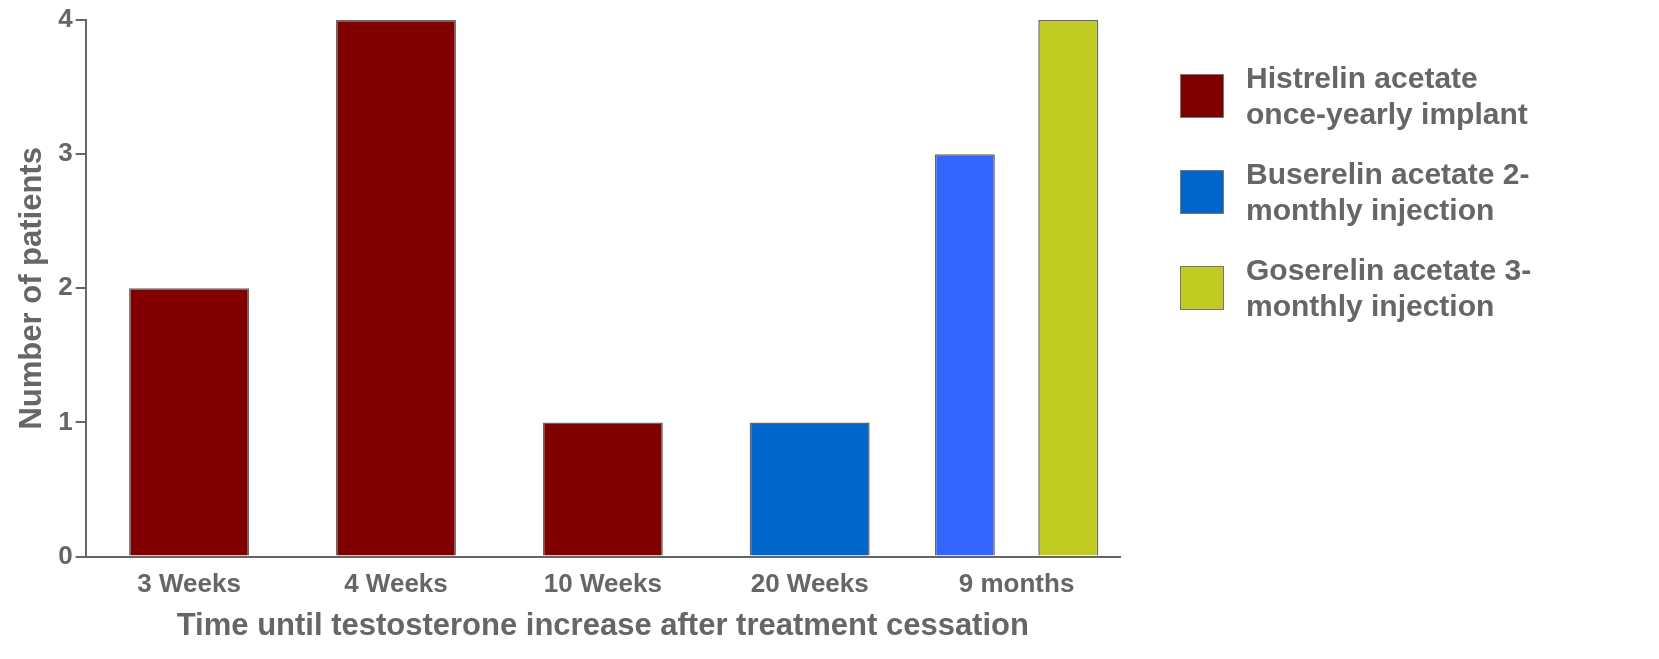 The width and height of the screenshot is (1659, 659). Describe the element at coordinates (809, 583) in the screenshot. I see `x-tick-label: 20 Weeks` at that location.